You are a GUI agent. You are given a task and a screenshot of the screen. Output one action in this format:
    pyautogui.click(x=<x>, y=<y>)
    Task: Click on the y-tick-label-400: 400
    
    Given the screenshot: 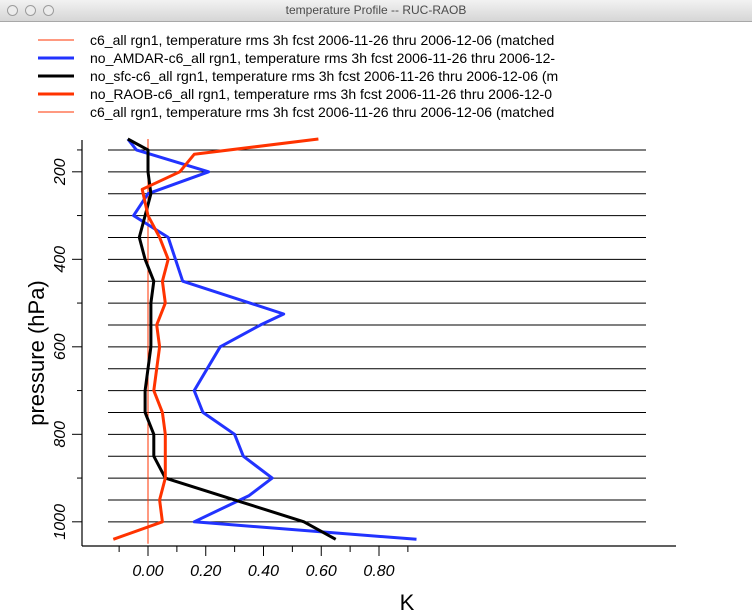 What is the action you would take?
    pyautogui.click(x=60, y=259)
    